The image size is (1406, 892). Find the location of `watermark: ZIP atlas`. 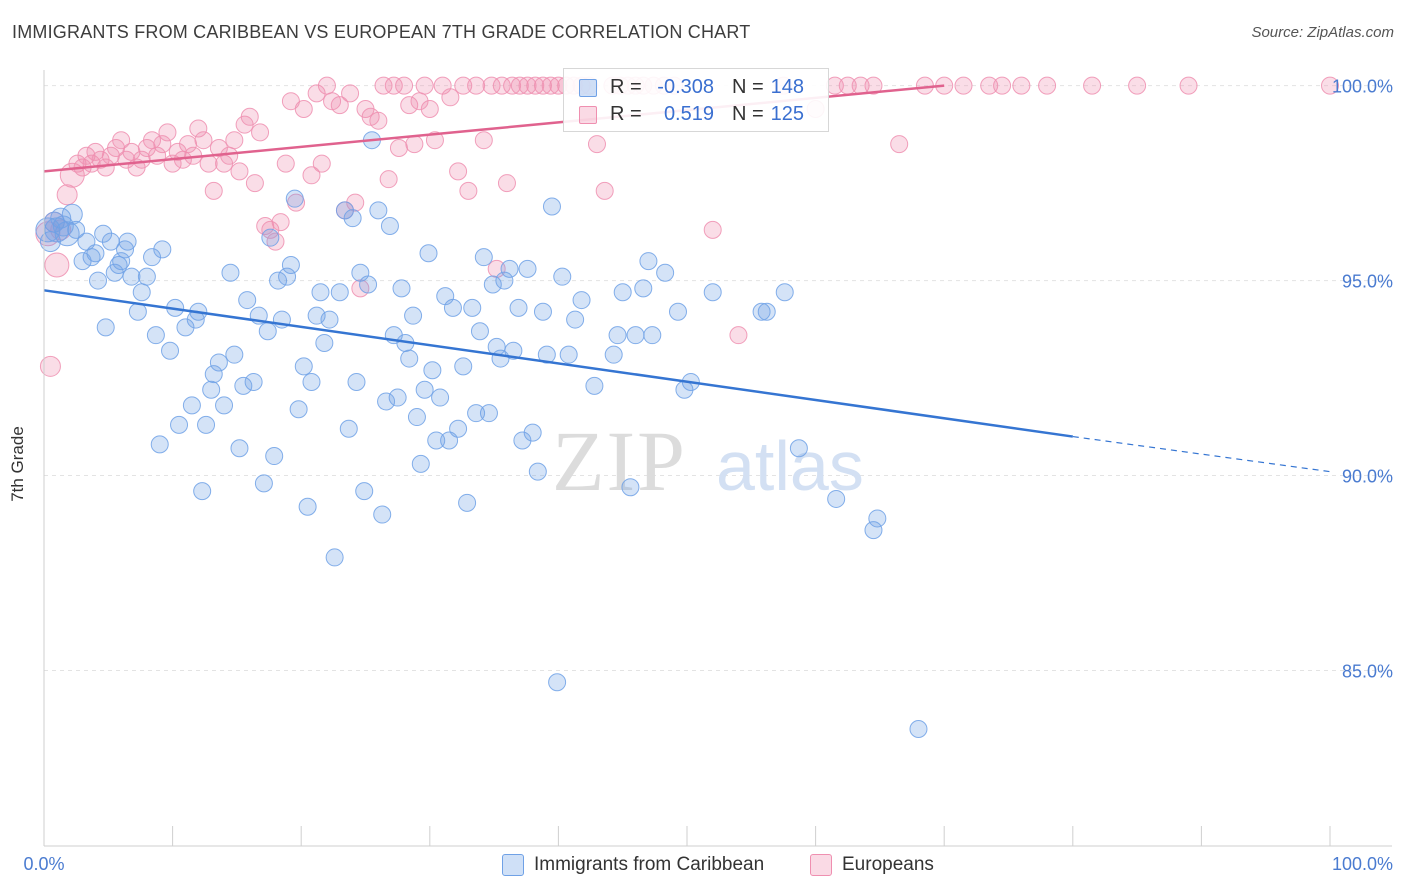

watermark: ZIP atlas is located at coordinates (708, 461).